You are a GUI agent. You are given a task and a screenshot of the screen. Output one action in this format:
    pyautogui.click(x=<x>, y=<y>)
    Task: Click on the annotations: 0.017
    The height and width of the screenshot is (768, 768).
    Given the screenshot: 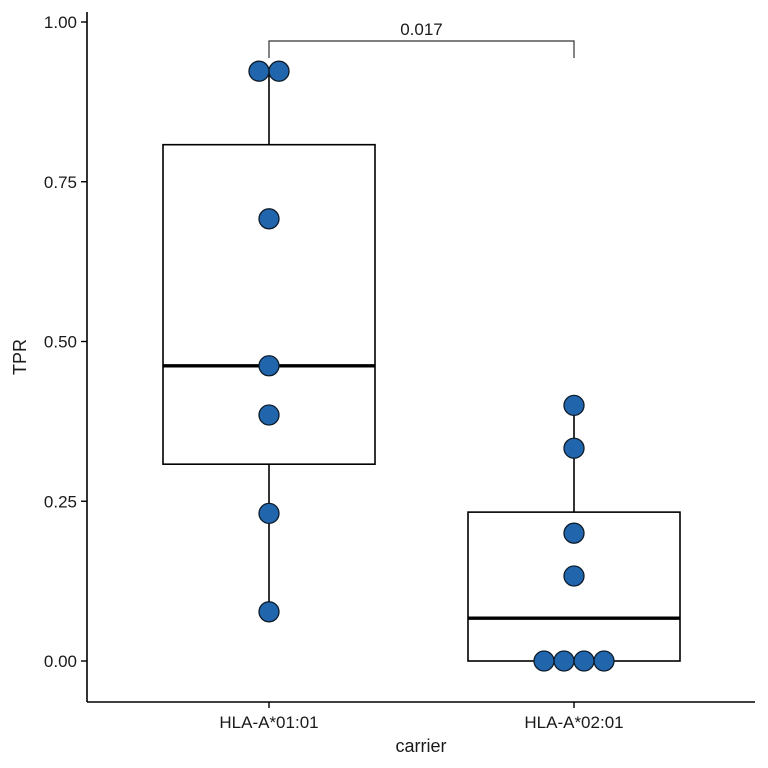 What is the action you would take?
    pyautogui.click(x=421, y=39)
    